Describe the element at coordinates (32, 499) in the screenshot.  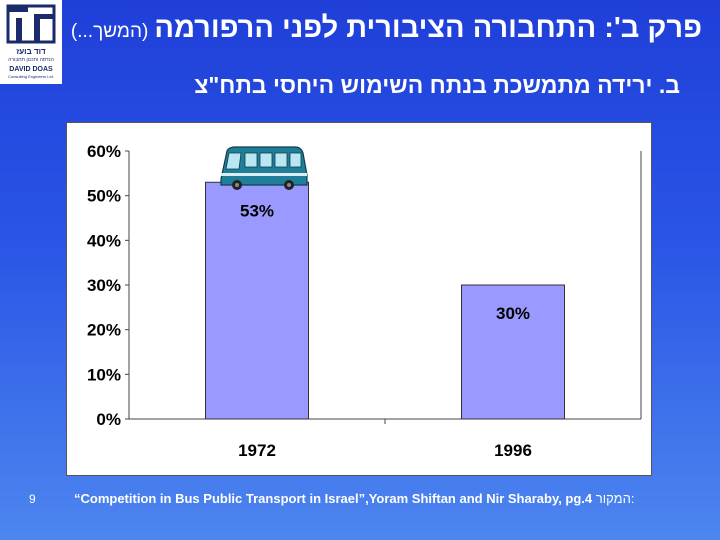
I see `page-number: 9` at that location.